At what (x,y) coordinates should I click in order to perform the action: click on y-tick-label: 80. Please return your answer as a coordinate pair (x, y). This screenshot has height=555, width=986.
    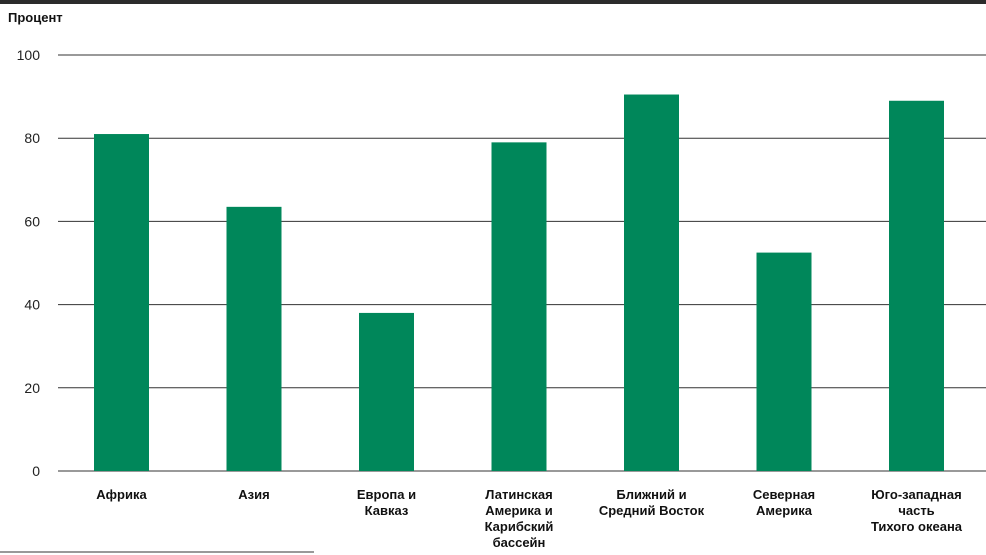
    Looking at the image, I should click on (32, 138).